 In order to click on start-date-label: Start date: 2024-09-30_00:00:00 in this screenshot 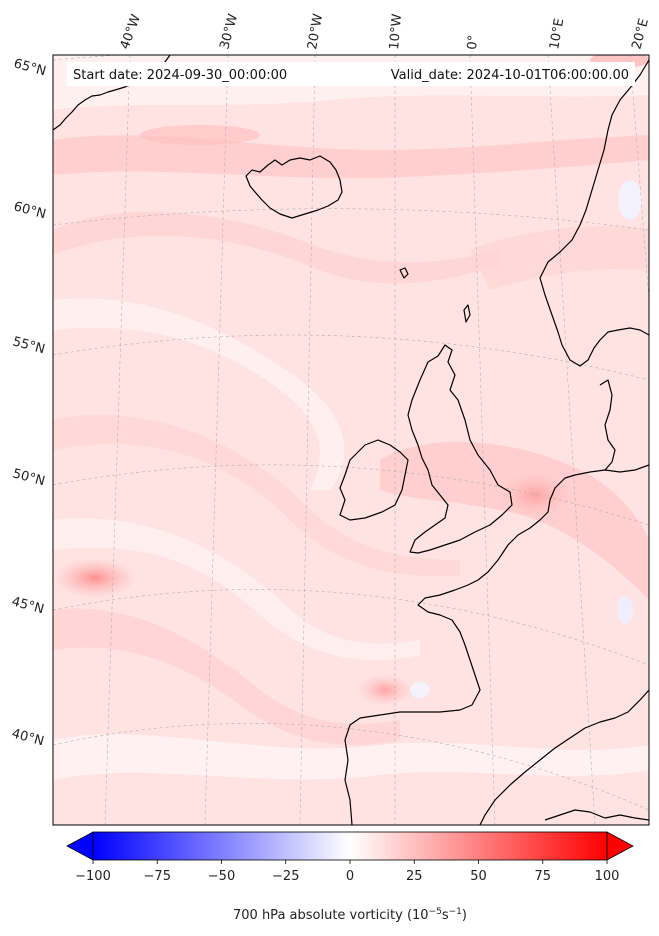, I will do `click(180, 75)`.